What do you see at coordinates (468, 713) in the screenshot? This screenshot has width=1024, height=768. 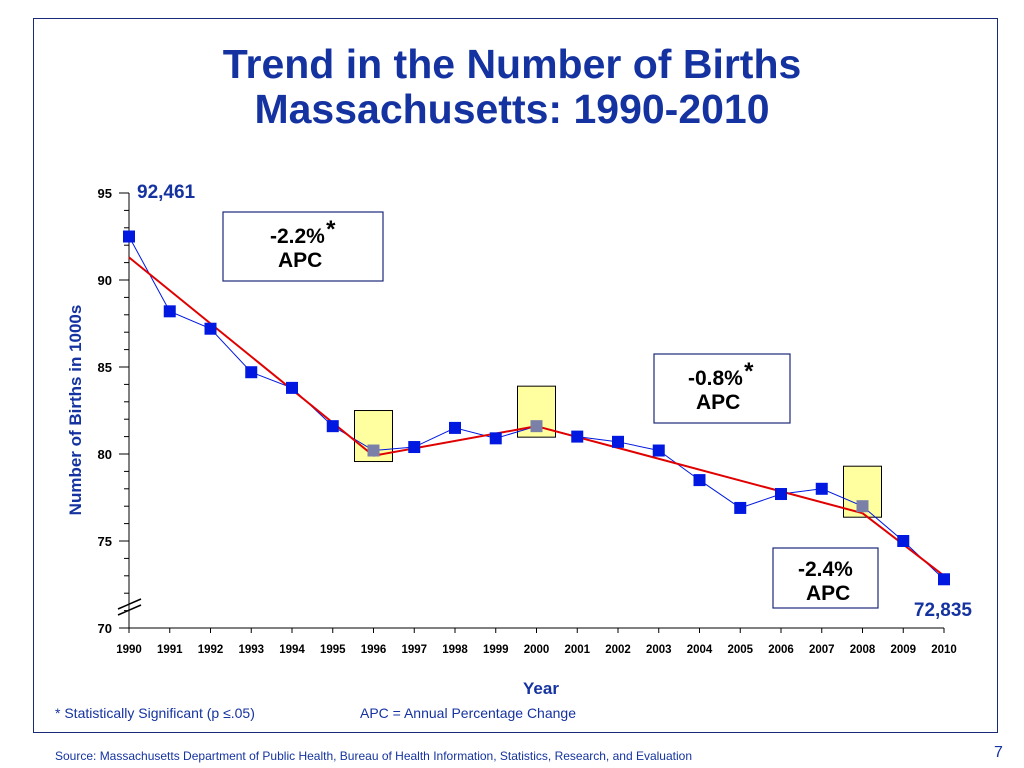 I see `apc-footnote: APC = Annual Percentage Change` at bounding box center [468, 713].